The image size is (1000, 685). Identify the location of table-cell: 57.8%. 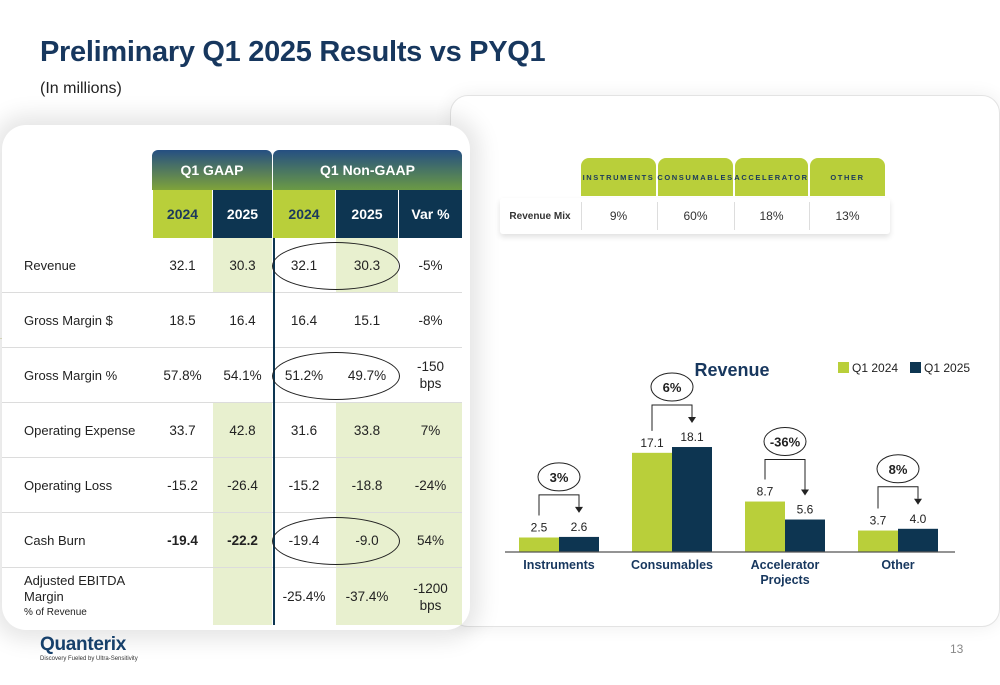
(182, 375).